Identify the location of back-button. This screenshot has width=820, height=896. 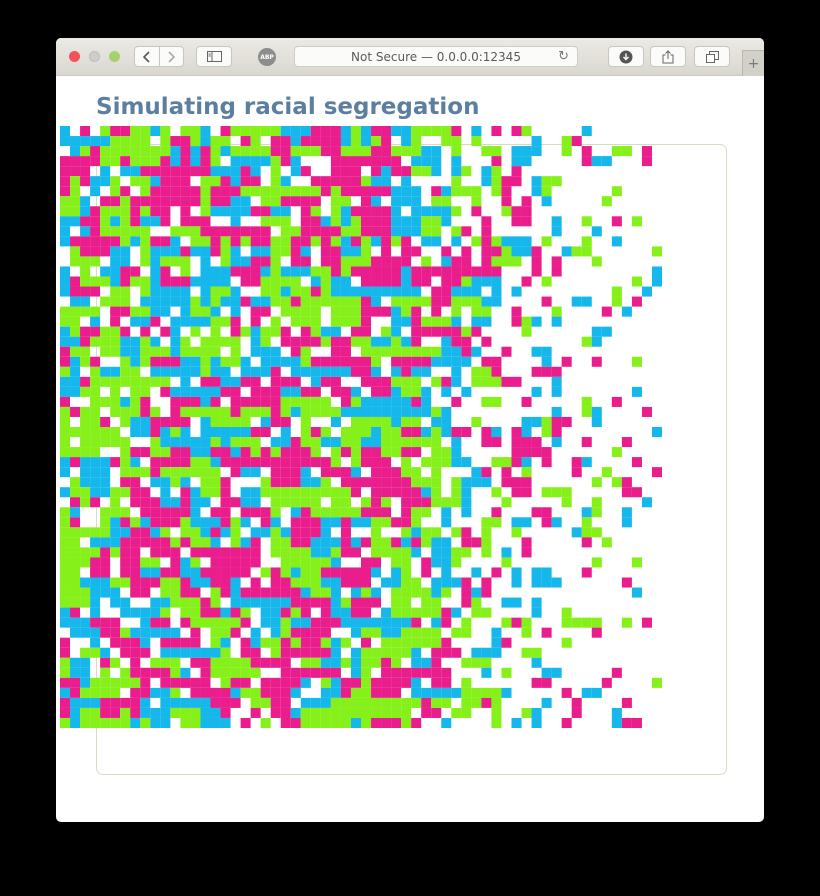
(147, 56).